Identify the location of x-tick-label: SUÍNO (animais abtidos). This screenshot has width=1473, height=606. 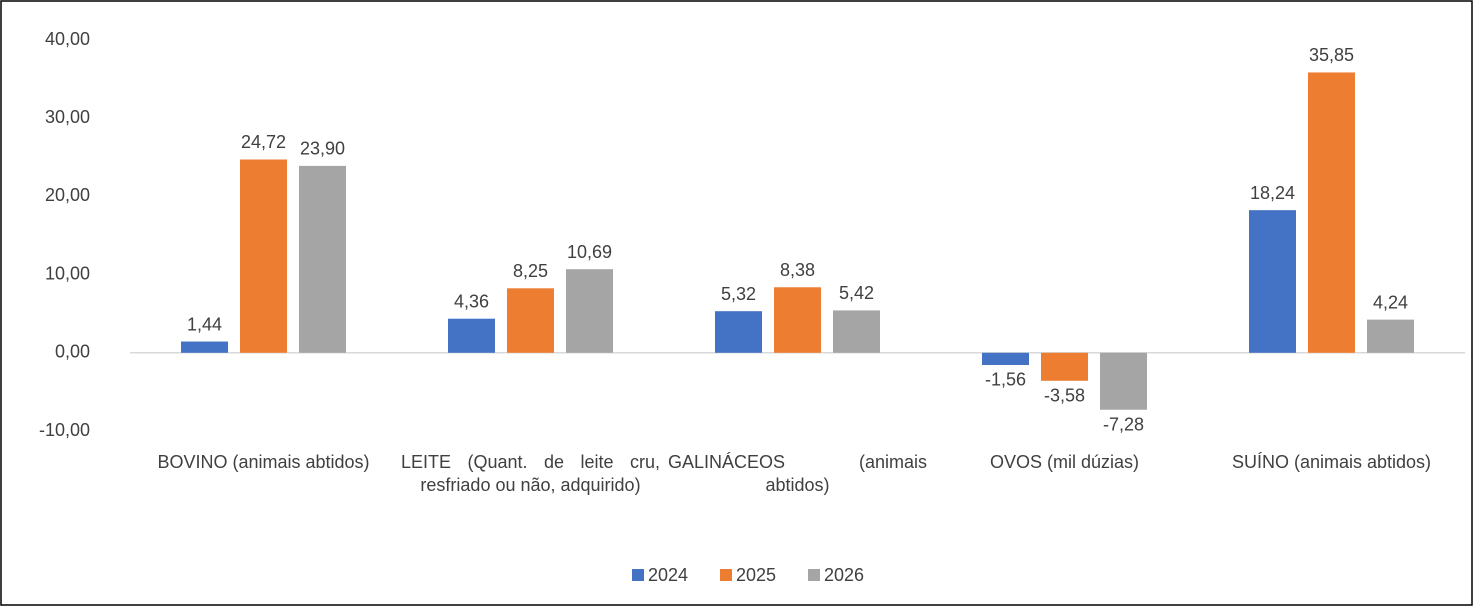
(1331, 462).